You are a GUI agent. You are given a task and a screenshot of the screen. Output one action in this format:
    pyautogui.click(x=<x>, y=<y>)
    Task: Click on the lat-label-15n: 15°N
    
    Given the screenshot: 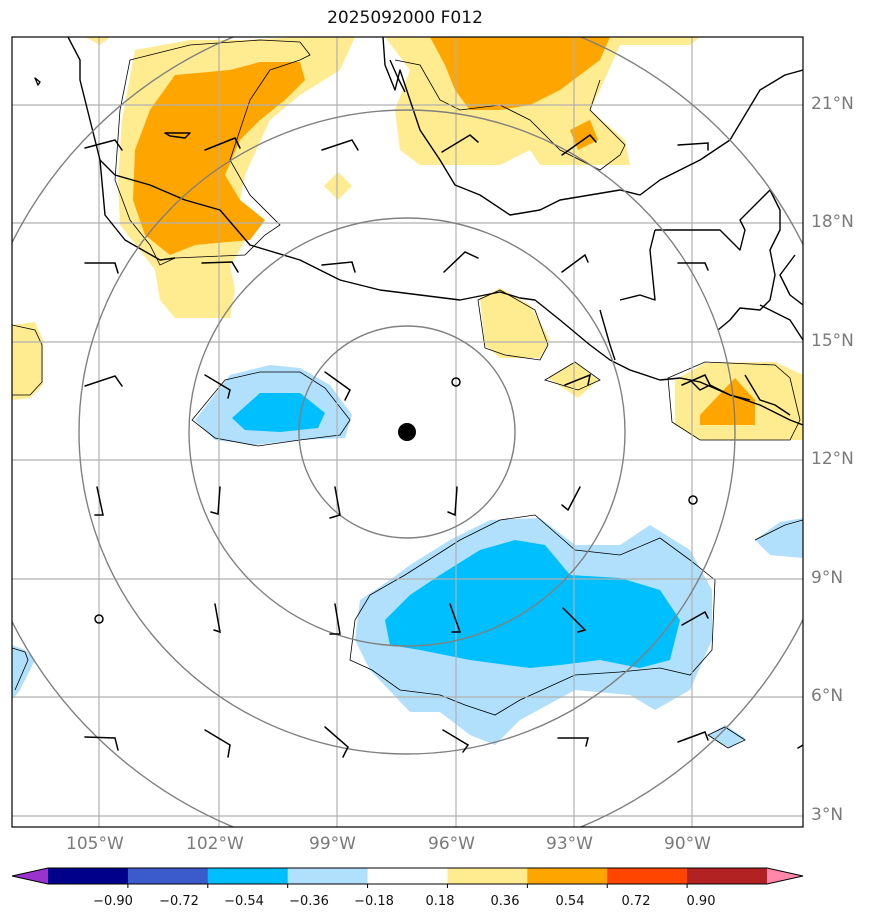 What is the action you would take?
    pyautogui.click(x=832, y=341)
    